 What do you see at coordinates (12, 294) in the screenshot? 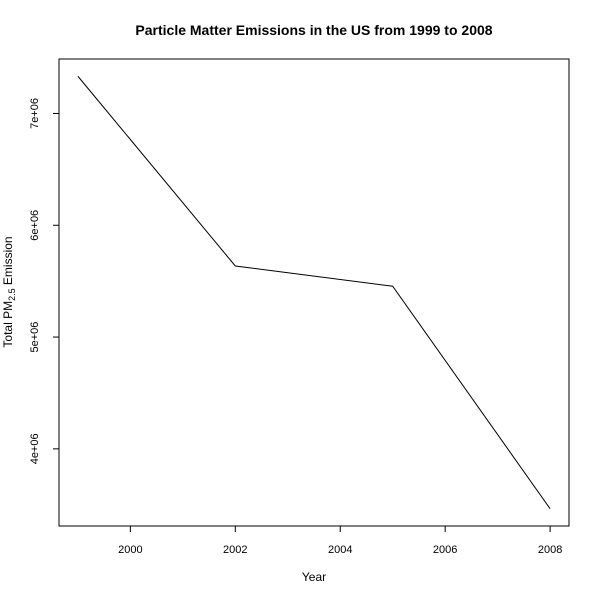
I see `y-axis-label-subscript: 2.5` at bounding box center [12, 294].